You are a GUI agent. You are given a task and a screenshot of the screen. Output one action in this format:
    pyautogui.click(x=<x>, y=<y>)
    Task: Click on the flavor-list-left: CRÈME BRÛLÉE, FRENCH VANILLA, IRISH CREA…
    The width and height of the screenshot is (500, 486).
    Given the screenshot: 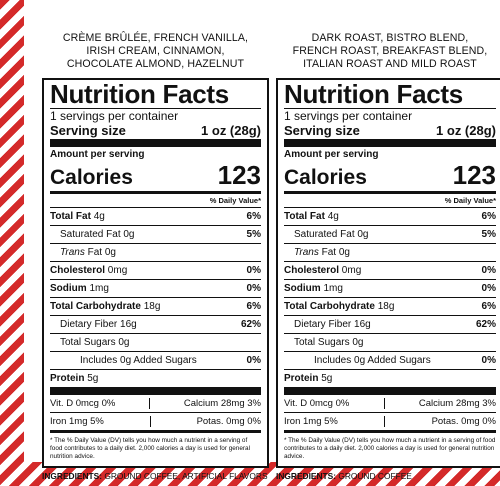 What is the action you would take?
    pyautogui.click(x=155, y=51)
    